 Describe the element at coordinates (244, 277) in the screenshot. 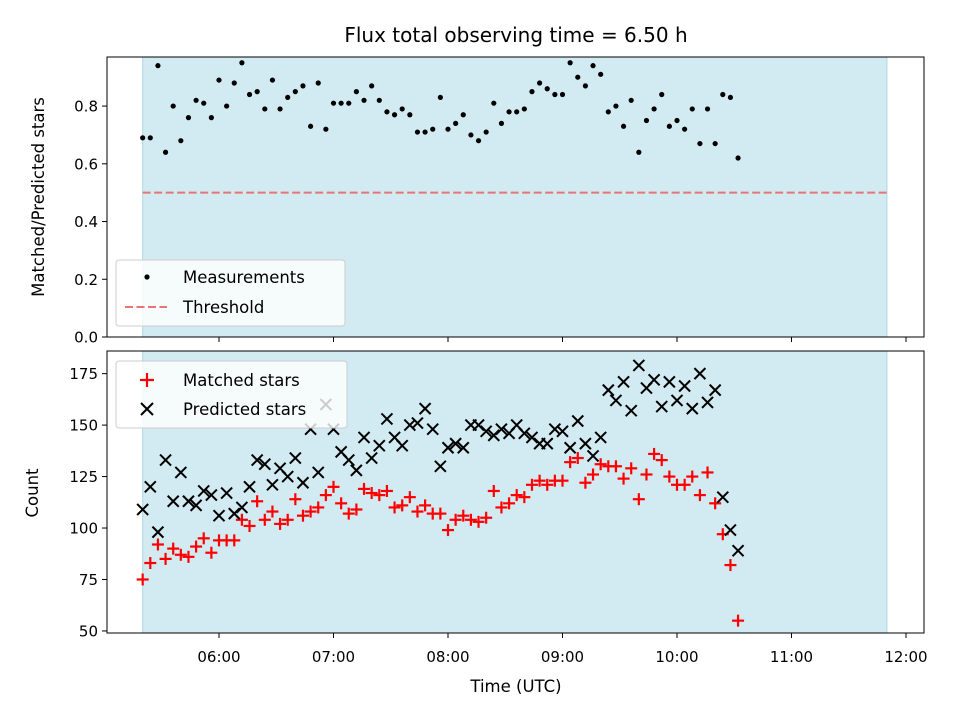

I see `legend-measurements-label: Measurements` at that location.